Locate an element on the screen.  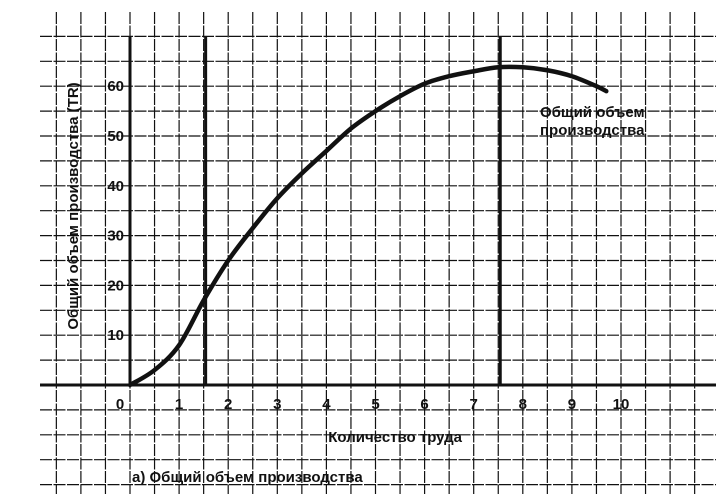
series-label: Общий объем производства is located at coordinates (592, 121).